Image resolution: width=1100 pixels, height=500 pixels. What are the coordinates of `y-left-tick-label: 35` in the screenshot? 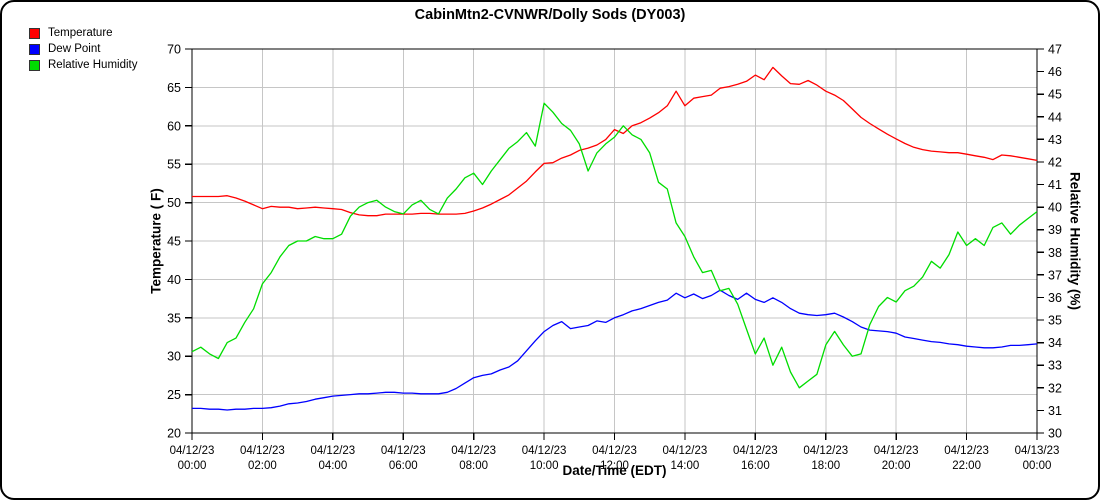 It's located at (174, 318).